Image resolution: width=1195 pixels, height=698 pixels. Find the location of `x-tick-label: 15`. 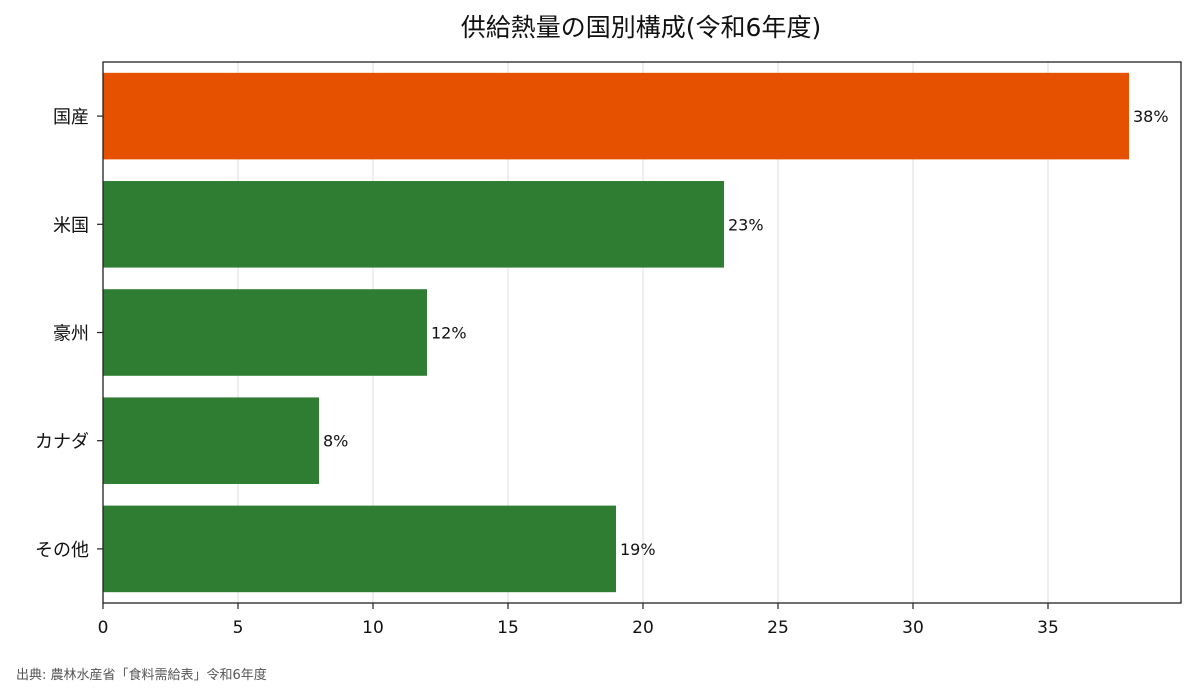

x-tick-label: 15 is located at coordinates (508, 628).